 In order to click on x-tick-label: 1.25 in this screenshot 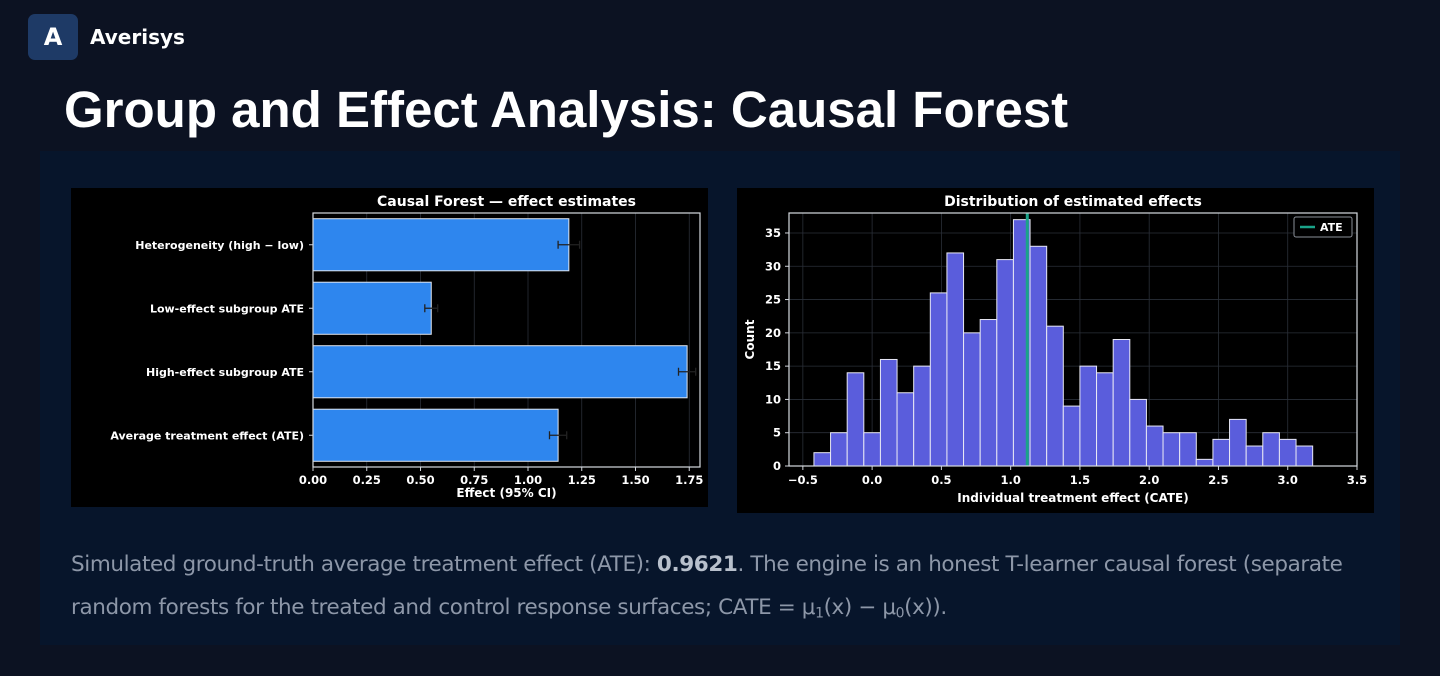, I will do `click(582, 480)`.